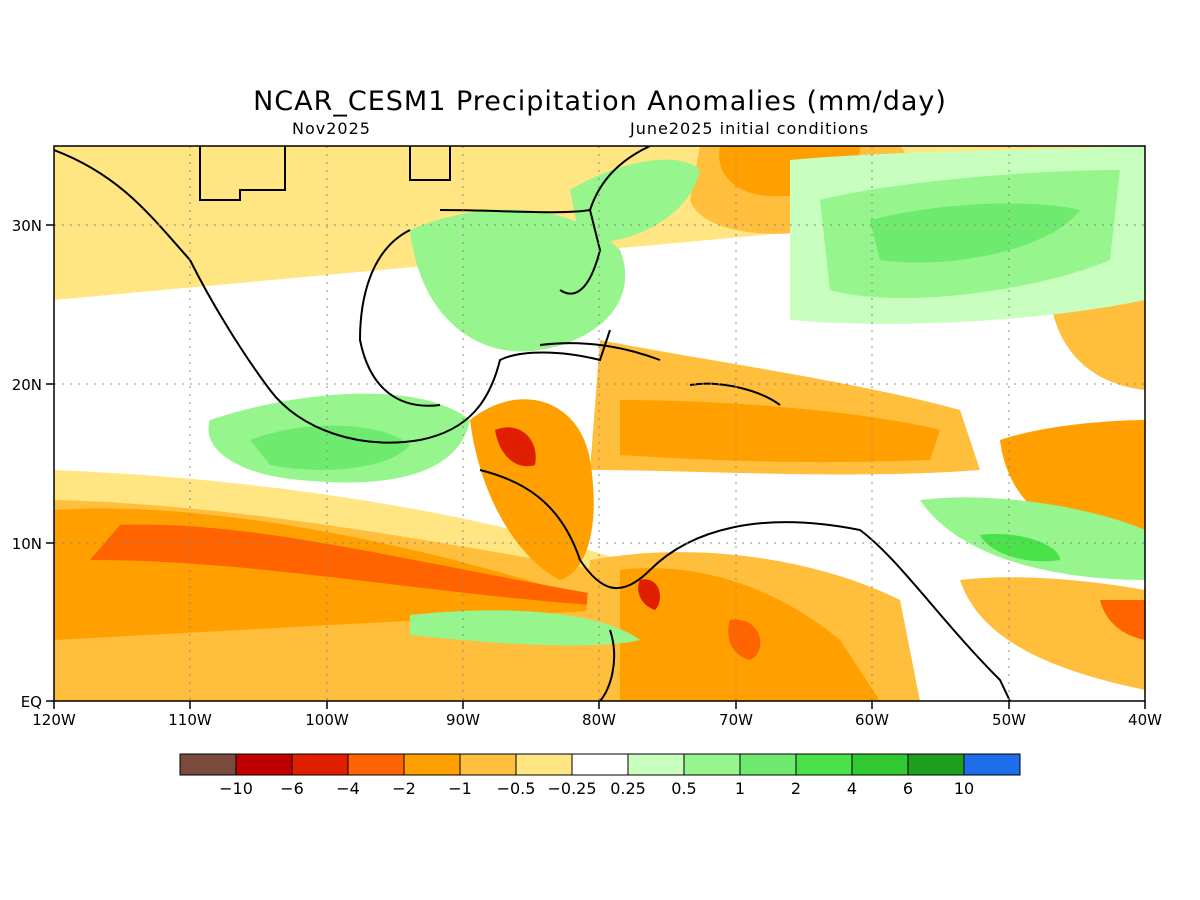 The image size is (1200, 900). What do you see at coordinates (516, 788) in the screenshot?
I see `colorbar-label: −0.5` at bounding box center [516, 788].